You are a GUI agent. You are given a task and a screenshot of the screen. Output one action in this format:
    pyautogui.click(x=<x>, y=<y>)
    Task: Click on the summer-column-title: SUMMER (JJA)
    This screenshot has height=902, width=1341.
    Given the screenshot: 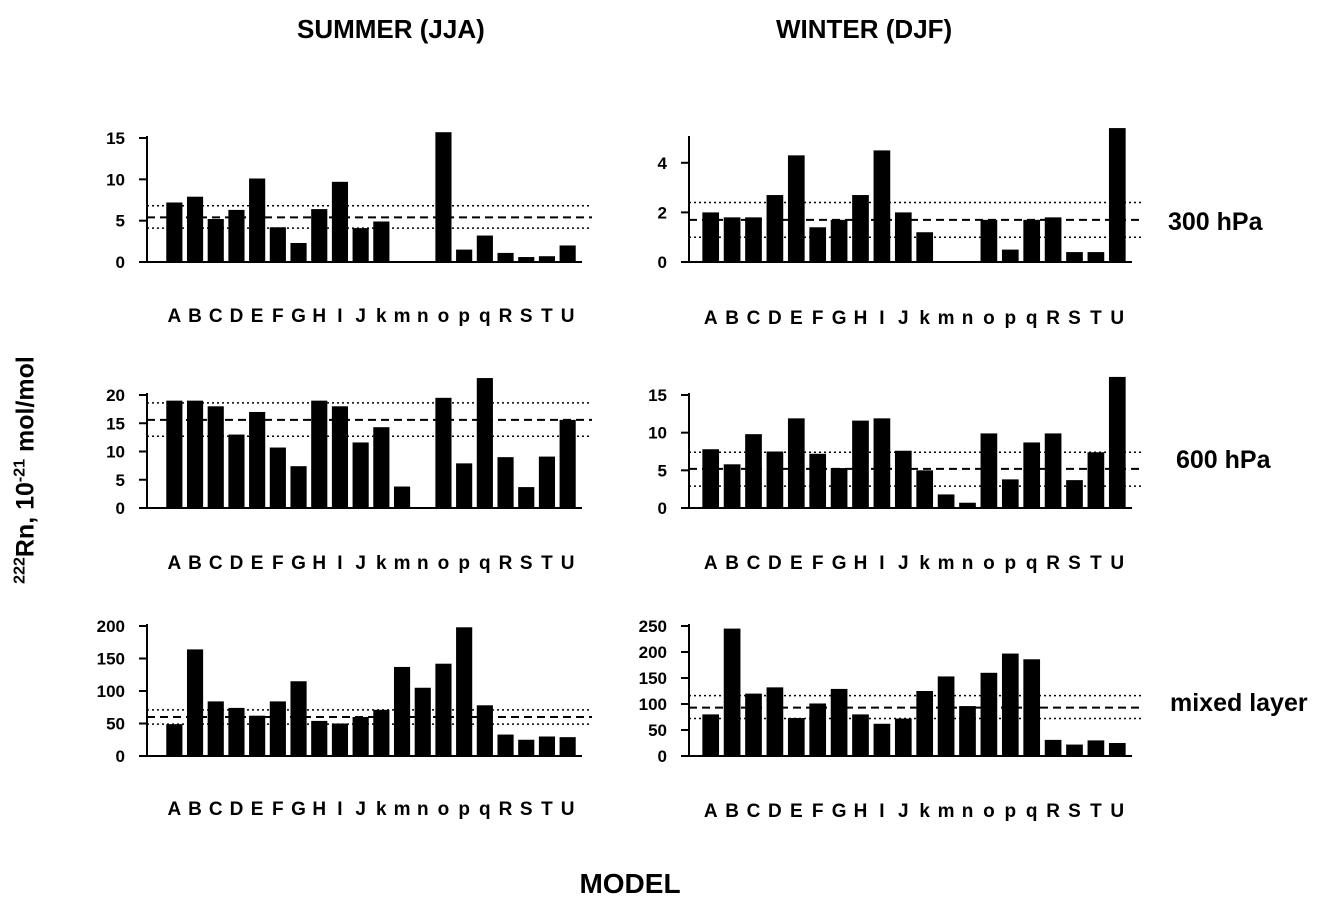 What is the action you would take?
    pyautogui.click(x=391, y=29)
    